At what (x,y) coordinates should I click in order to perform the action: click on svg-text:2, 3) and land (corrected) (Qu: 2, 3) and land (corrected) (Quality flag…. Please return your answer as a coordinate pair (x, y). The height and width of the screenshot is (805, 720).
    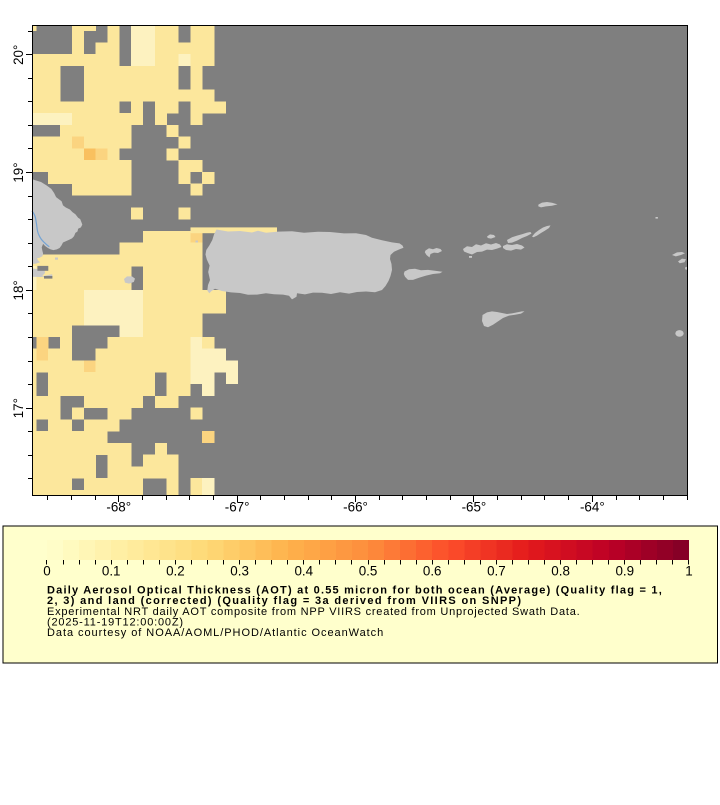
    Looking at the image, I should click on (284, 601).